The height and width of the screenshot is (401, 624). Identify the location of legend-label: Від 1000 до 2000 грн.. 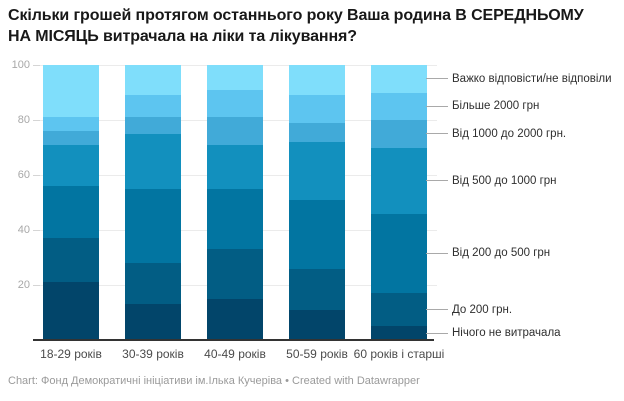
(509, 133).